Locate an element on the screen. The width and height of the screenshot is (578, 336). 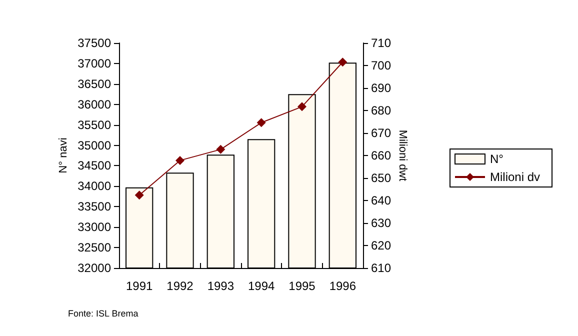
y-tick-label: 35000 is located at coordinates (95, 145).